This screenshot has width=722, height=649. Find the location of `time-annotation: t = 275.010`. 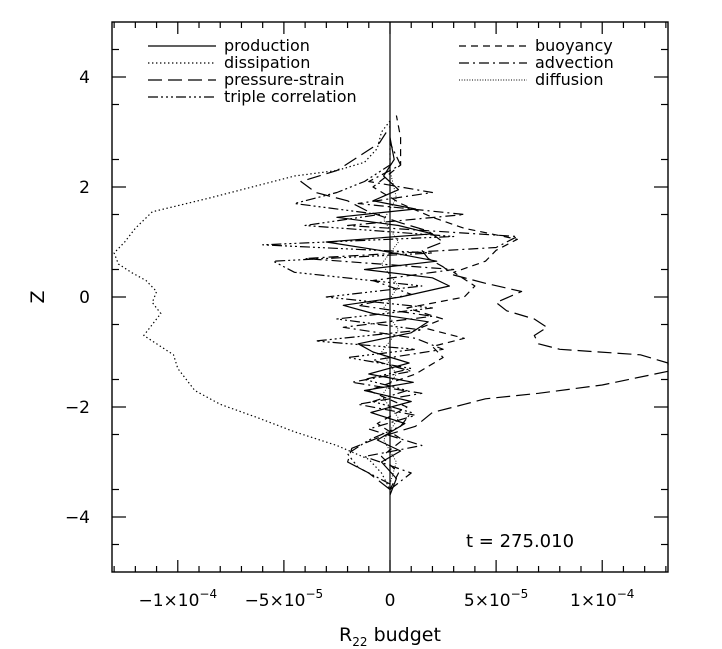

time-annotation: t = 275.010 is located at coordinates (520, 541).